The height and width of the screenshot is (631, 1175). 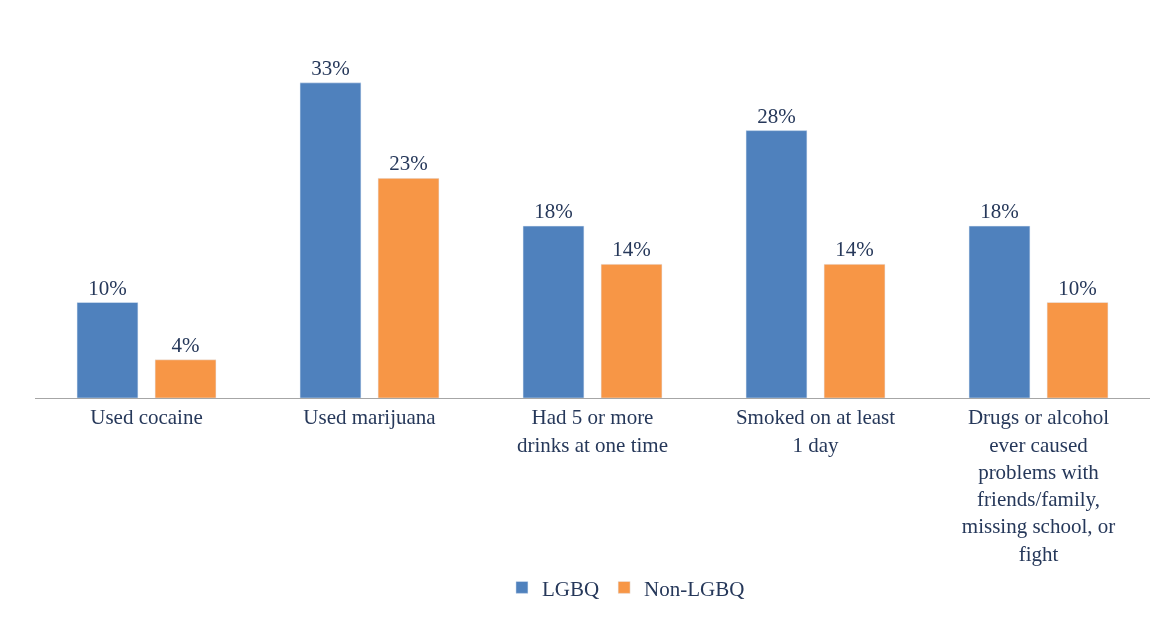 What do you see at coordinates (776, 115) in the screenshot?
I see `data-label: 28%` at bounding box center [776, 115].